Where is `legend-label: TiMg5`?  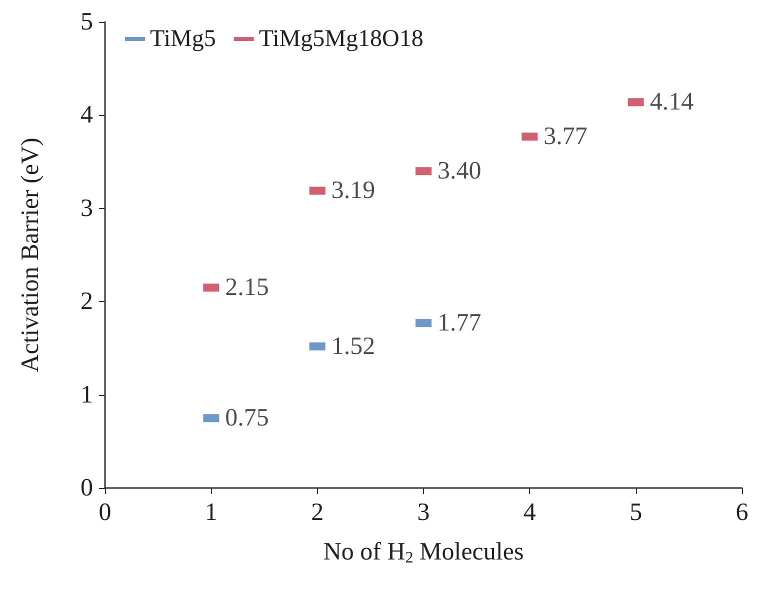
legend-label: TiMg5 is located at coordinates (183, 39).